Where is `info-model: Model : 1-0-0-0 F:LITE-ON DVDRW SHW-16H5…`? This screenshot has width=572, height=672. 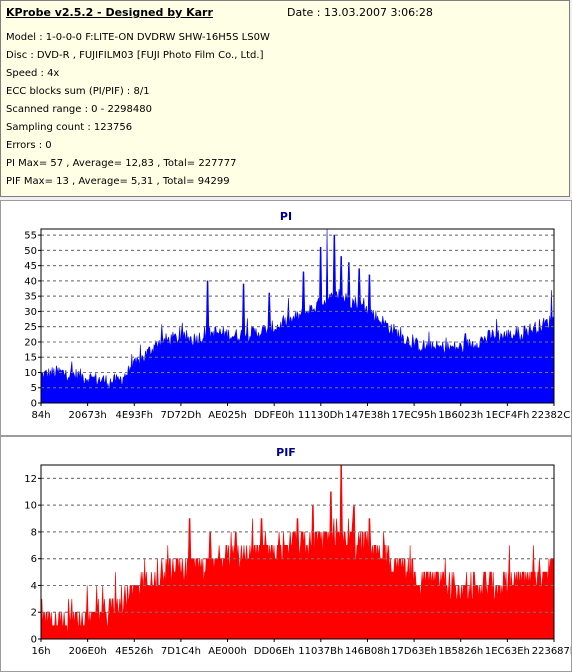 info-model: Model : 1-0-0-0 F:LITE-ON DVDRW SHW-16H5… is located at coordinates (138, 37).